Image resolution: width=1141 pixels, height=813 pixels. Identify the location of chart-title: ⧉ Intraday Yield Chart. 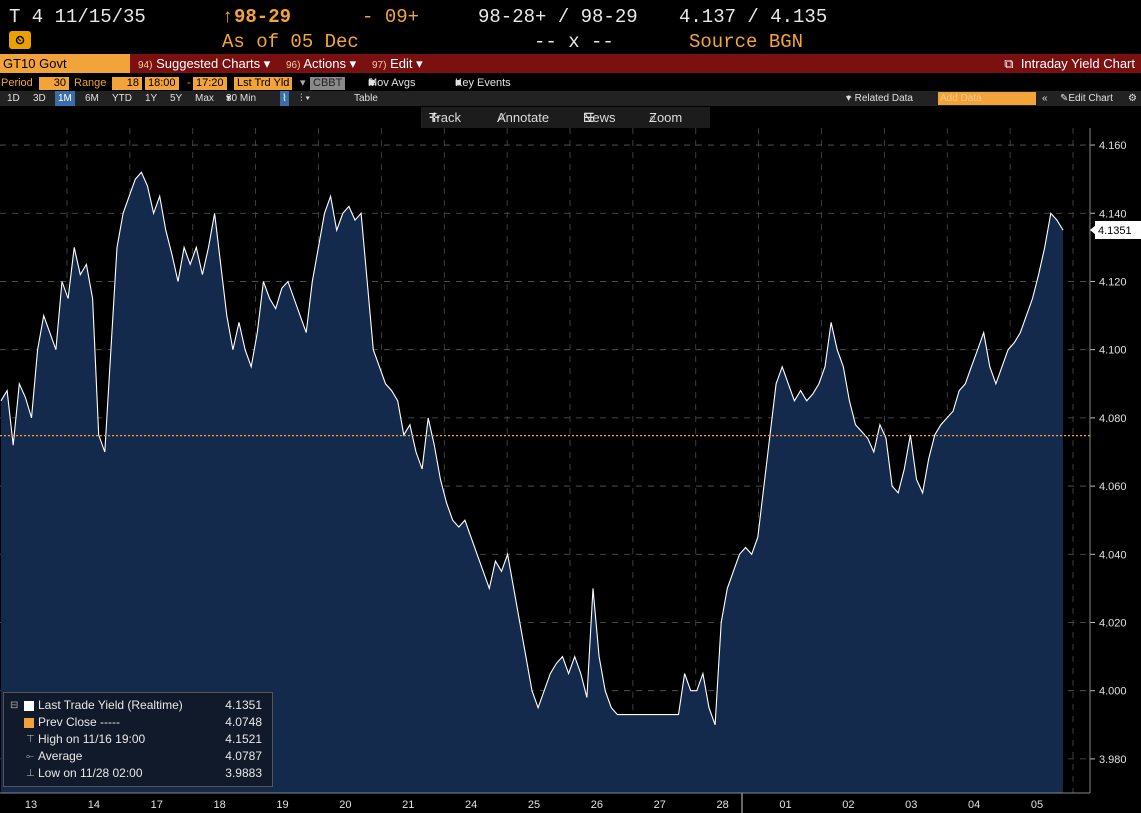
(1069, 63).